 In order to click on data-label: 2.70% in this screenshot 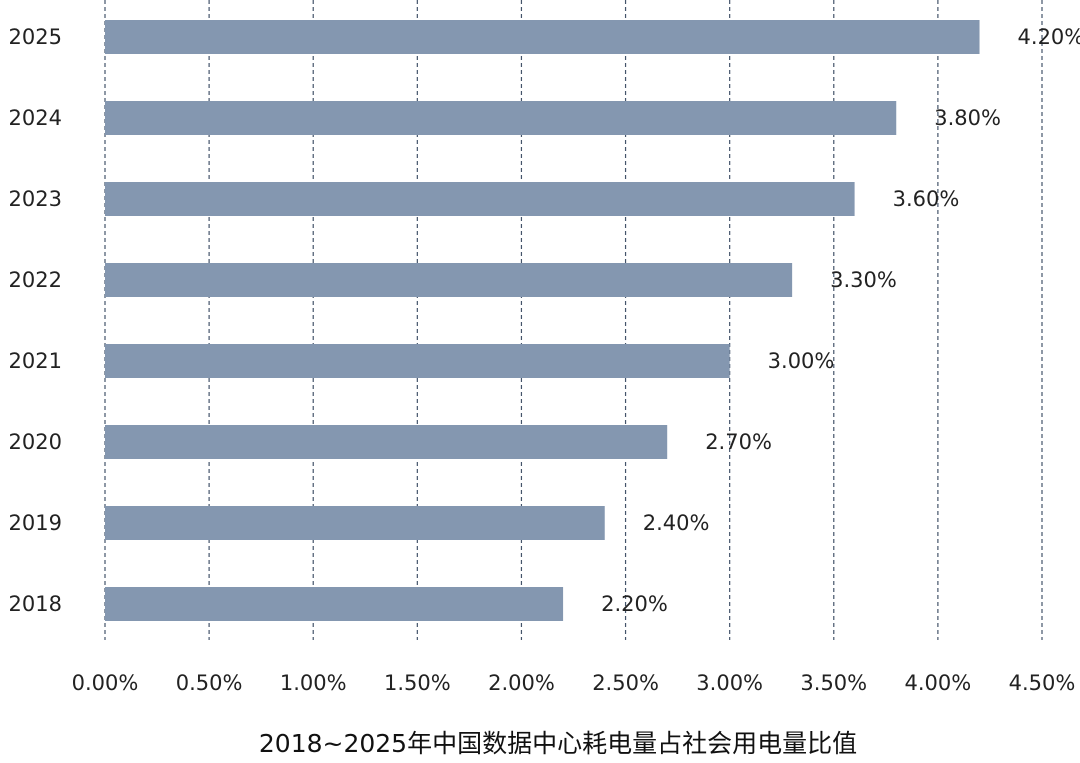, I will do `click(738, 442)`.